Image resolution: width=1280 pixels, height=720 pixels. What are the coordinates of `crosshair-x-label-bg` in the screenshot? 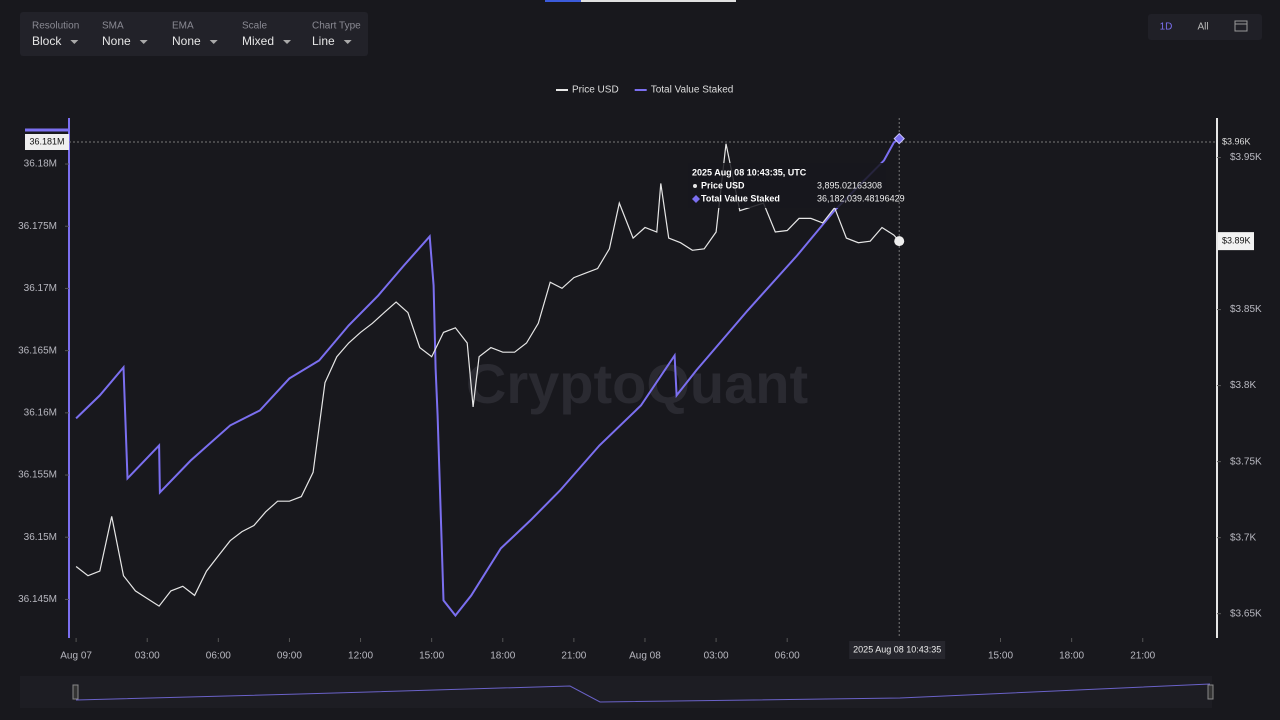 It's located at (897, 650).